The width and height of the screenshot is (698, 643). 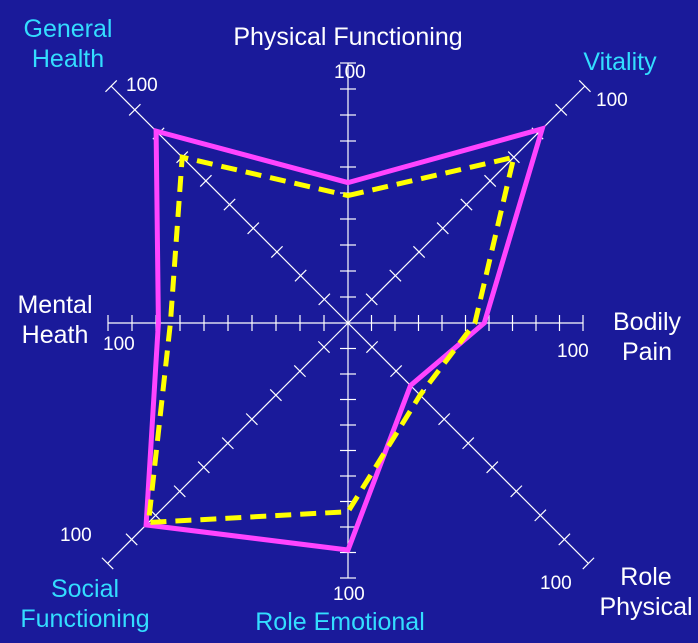 What do you see at coordinates (68, 59) in the screenshot?
I see `axis-label-general-health-line-2: Health` at bounding box center [68, 59].